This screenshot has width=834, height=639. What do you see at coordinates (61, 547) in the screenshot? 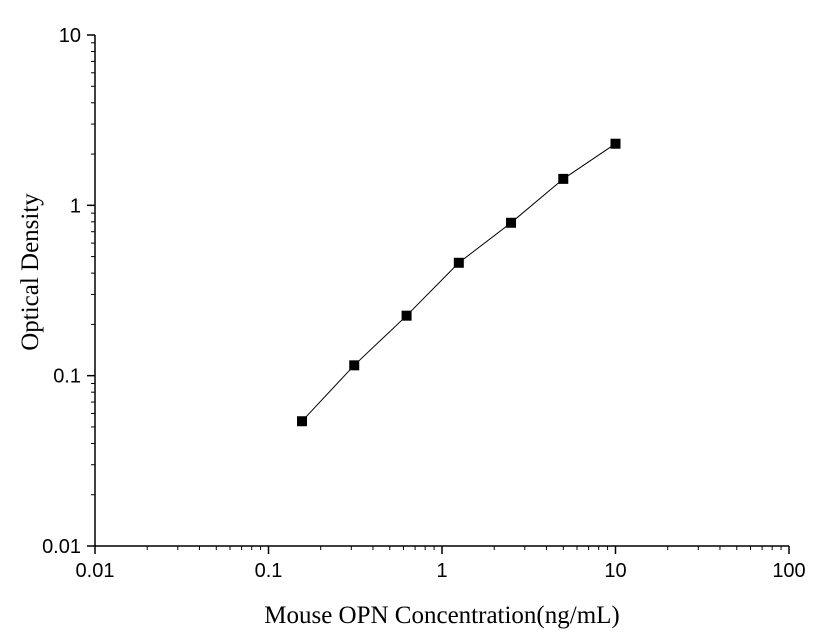
I see `y-tick-label: 0.01` at bounding box center [61, 547].